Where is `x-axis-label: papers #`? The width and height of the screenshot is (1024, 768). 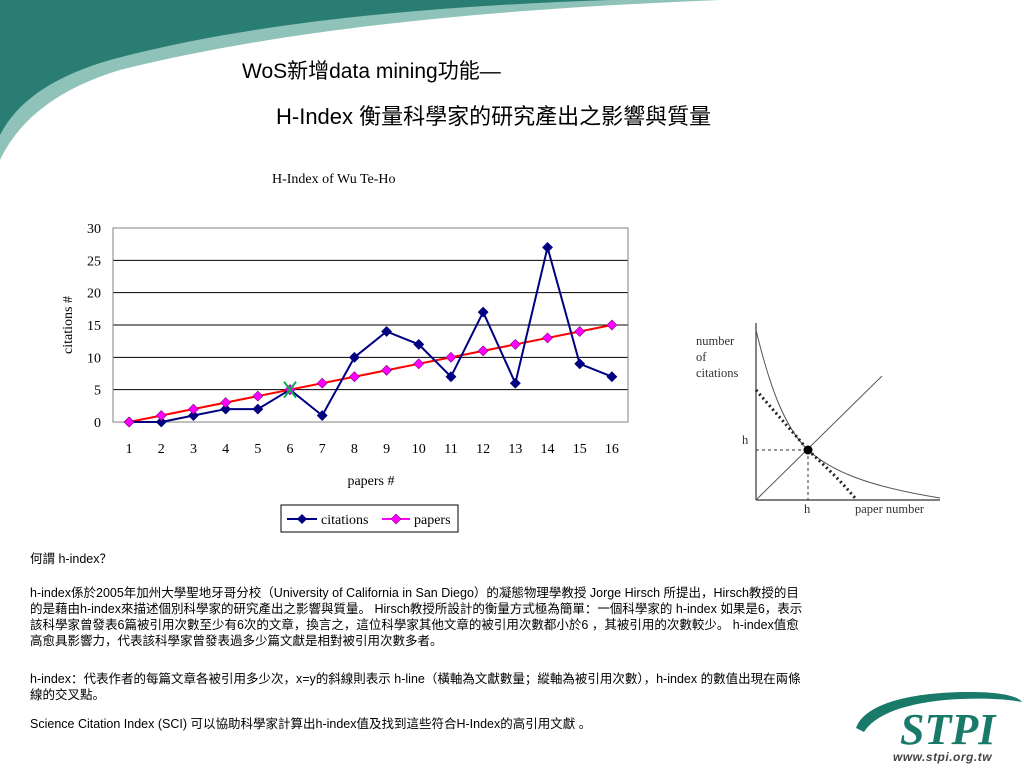
x-axis-label: papers # is located at coordinates (370, 481).